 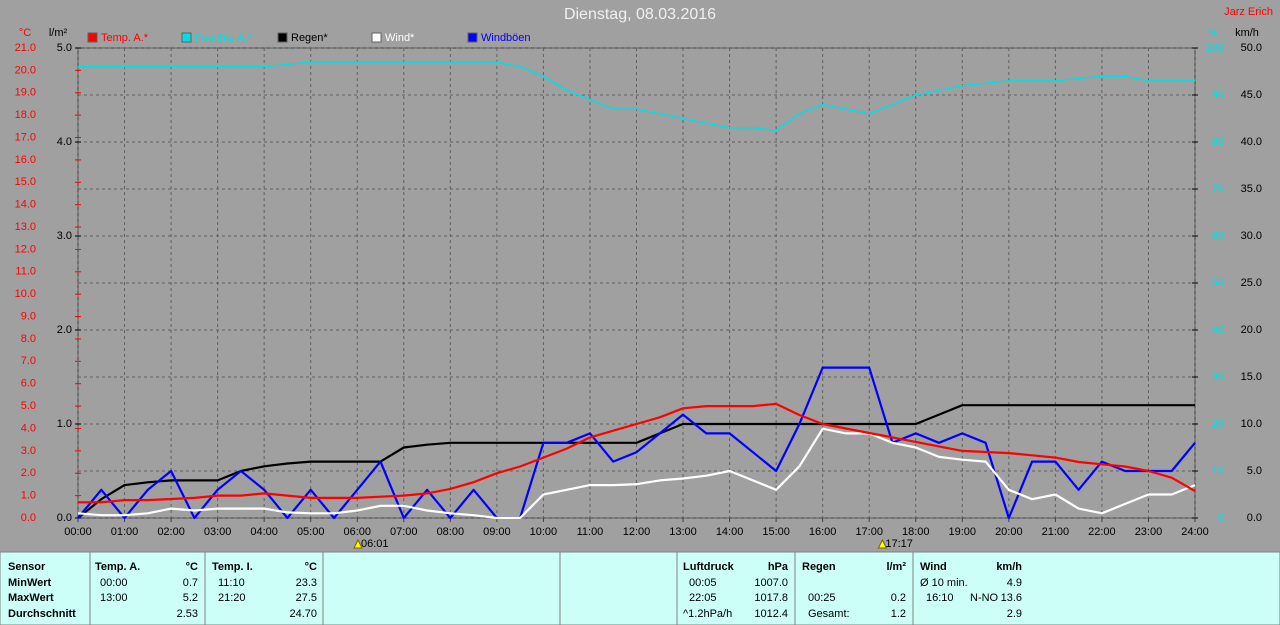 I want to click on cell-time: ^1.2hPa/h, so click(x=707, y=614).